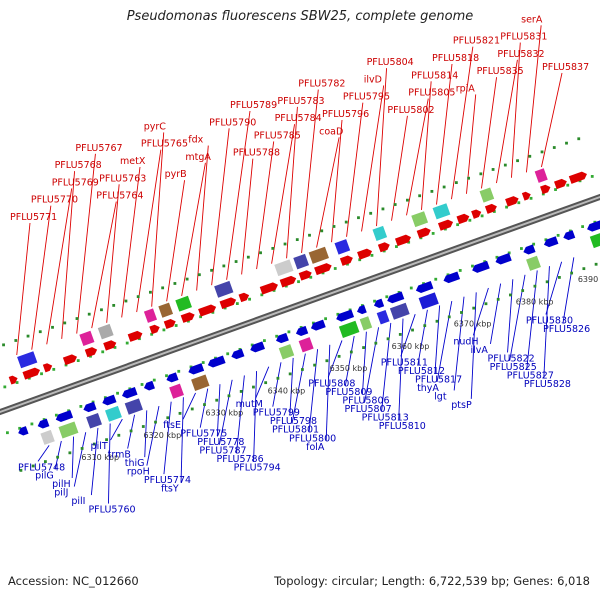  What do you see at coordinates (256, 153) in the screenshot?
I see `forward-gene-label: PFLU5788` at bounding box center [256, 153].